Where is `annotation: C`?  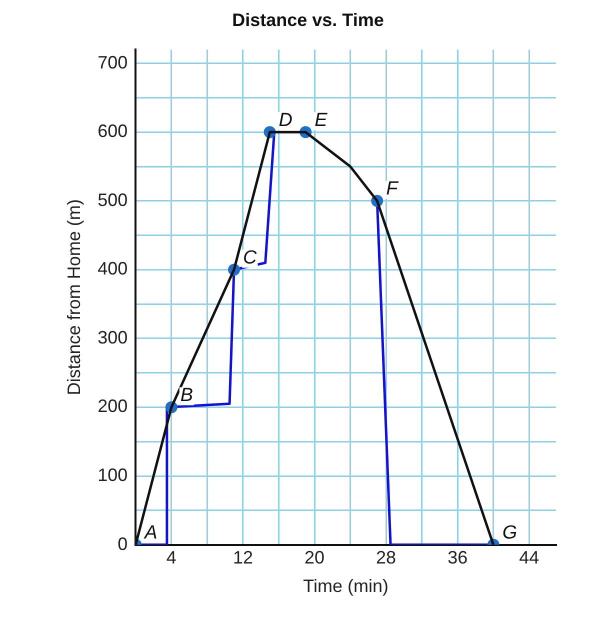 annotation: C is located at coordinates (250, 257).